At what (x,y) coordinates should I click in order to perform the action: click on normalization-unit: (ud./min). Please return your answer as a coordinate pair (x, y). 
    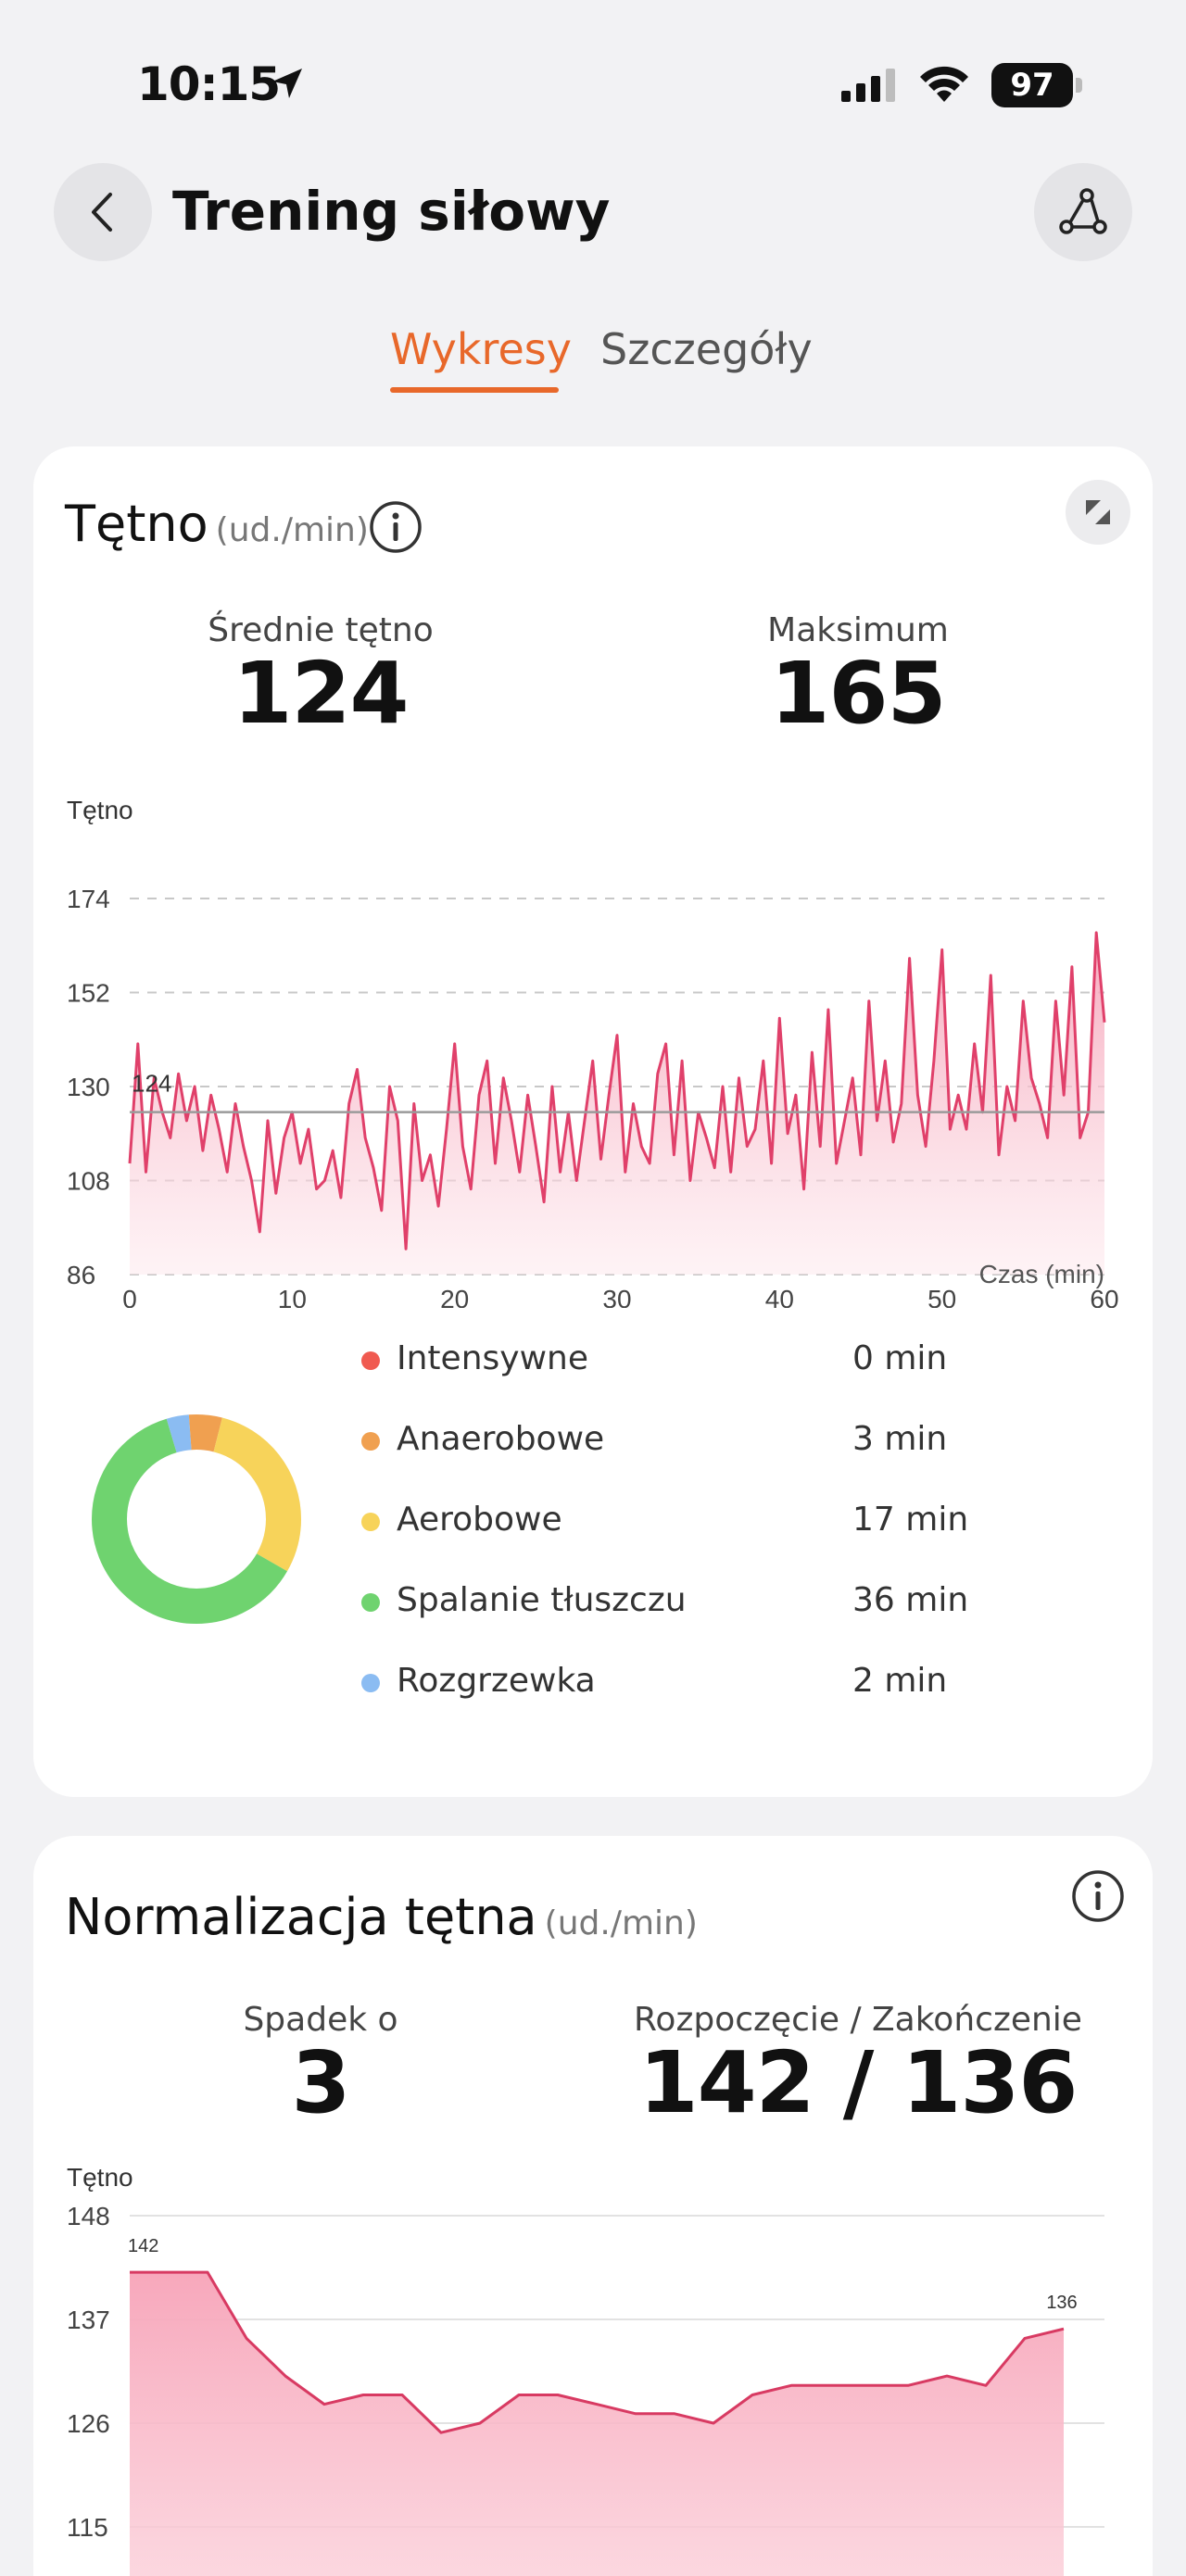
    Looking at the image, I should click on (621, 1923).